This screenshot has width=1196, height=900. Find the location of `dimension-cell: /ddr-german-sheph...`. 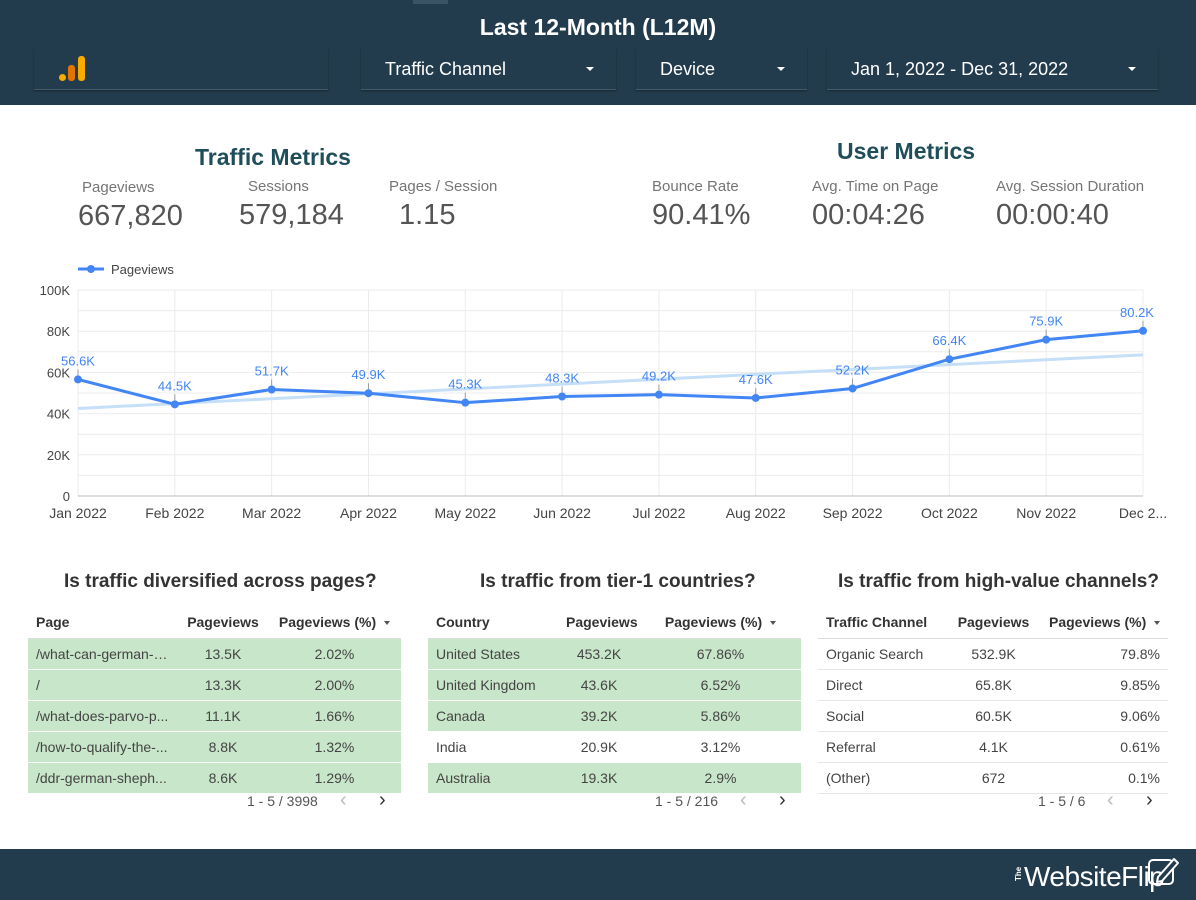

dimension-cell: /ddr-german-sheph... is located at coordinates (103, 778).